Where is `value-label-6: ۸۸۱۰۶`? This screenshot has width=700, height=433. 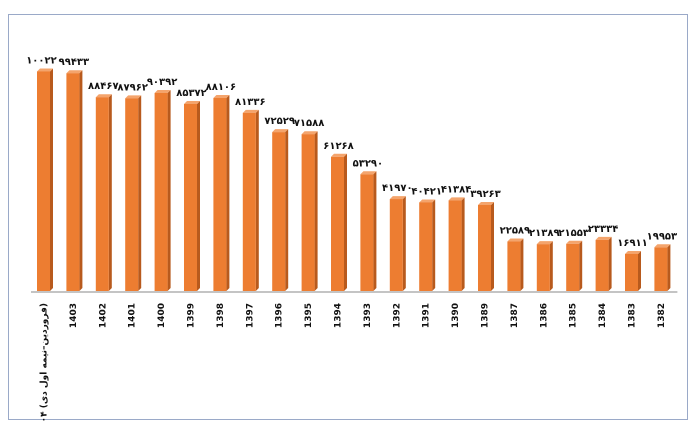 value-label-6: ۸۸۱۰۶ is located at coordinates (221, 87).